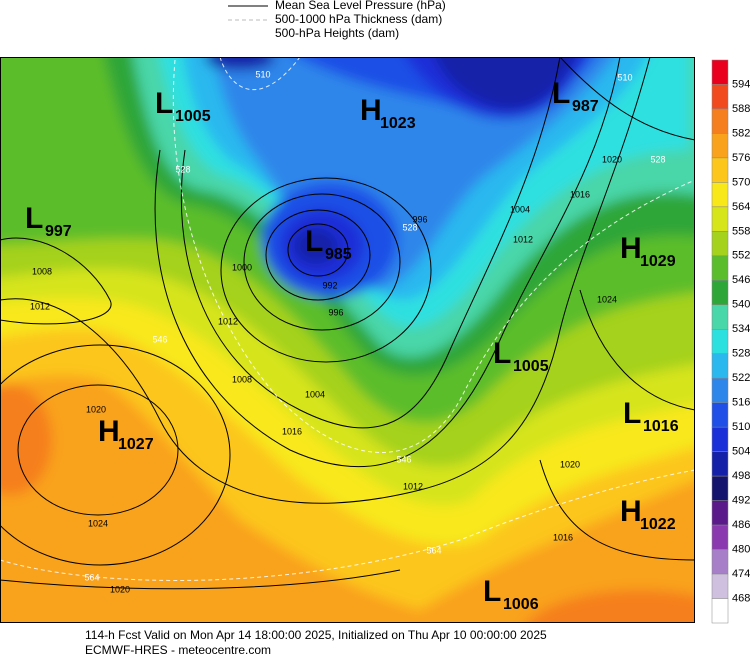 The height and width of the screenshot is (658, 750). I want to click on colorbar-label: 576, so click(741, 158).